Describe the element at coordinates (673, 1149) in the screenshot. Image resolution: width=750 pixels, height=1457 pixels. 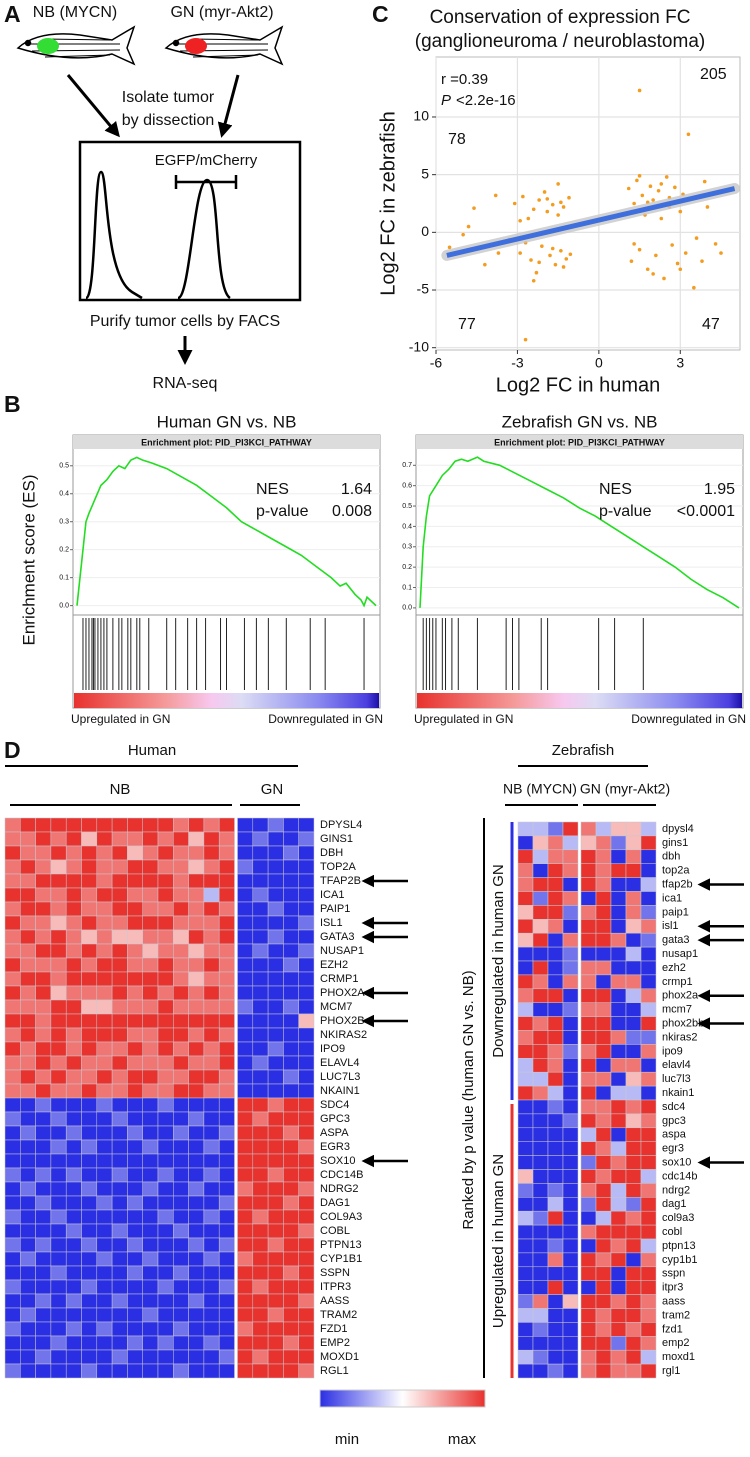
I see `gene-label: egr3` at that location.